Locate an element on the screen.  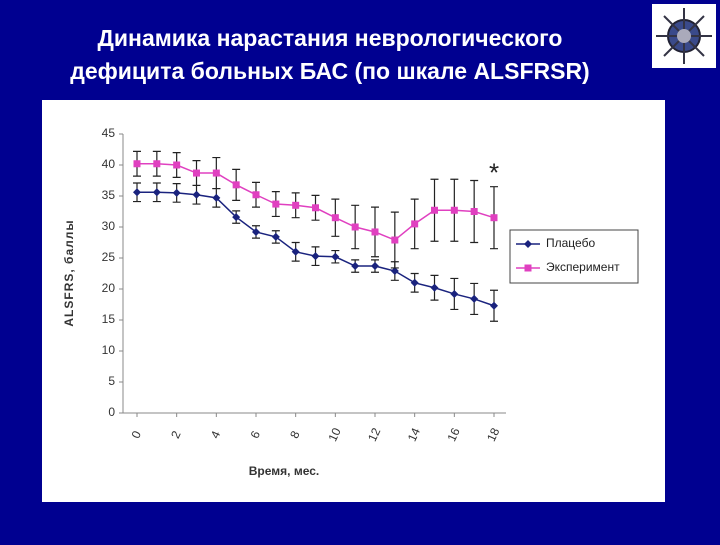
y-tick-label: 25 is located at coordinates (109, 257).